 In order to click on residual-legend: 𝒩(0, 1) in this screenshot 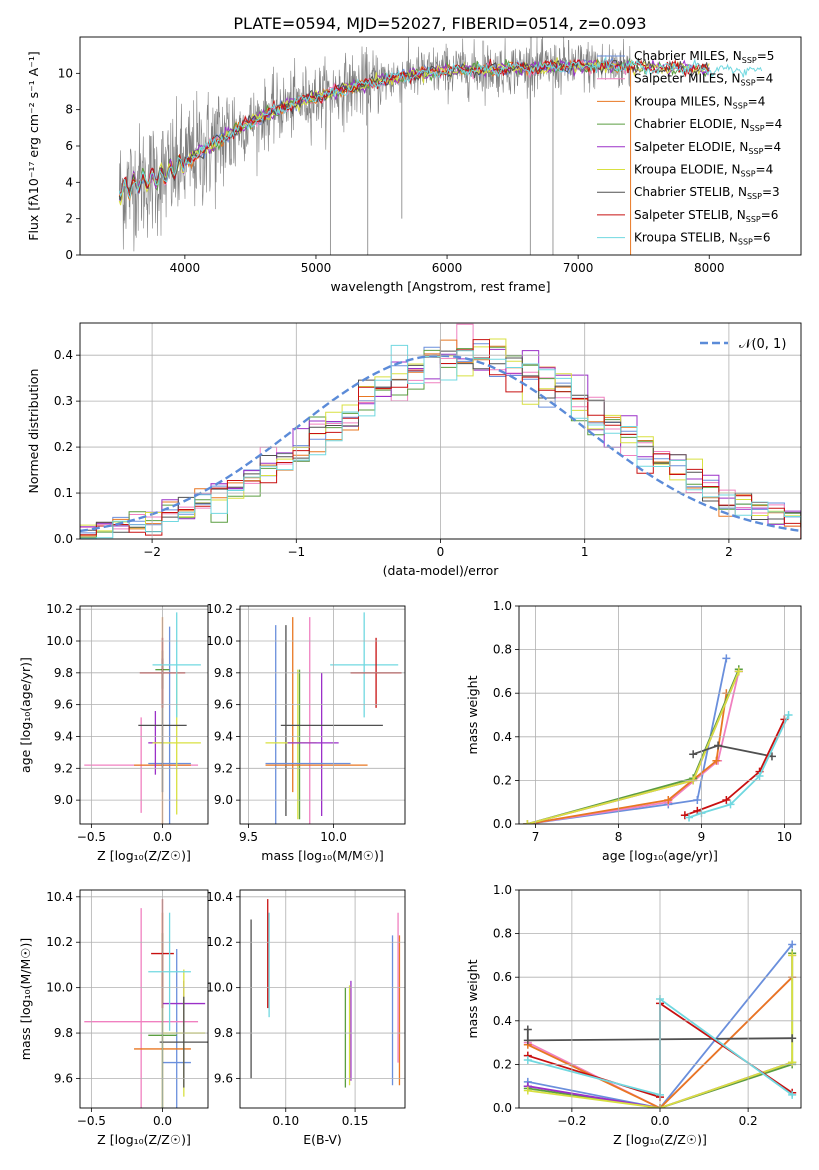, I will do `click(743, 344)`.